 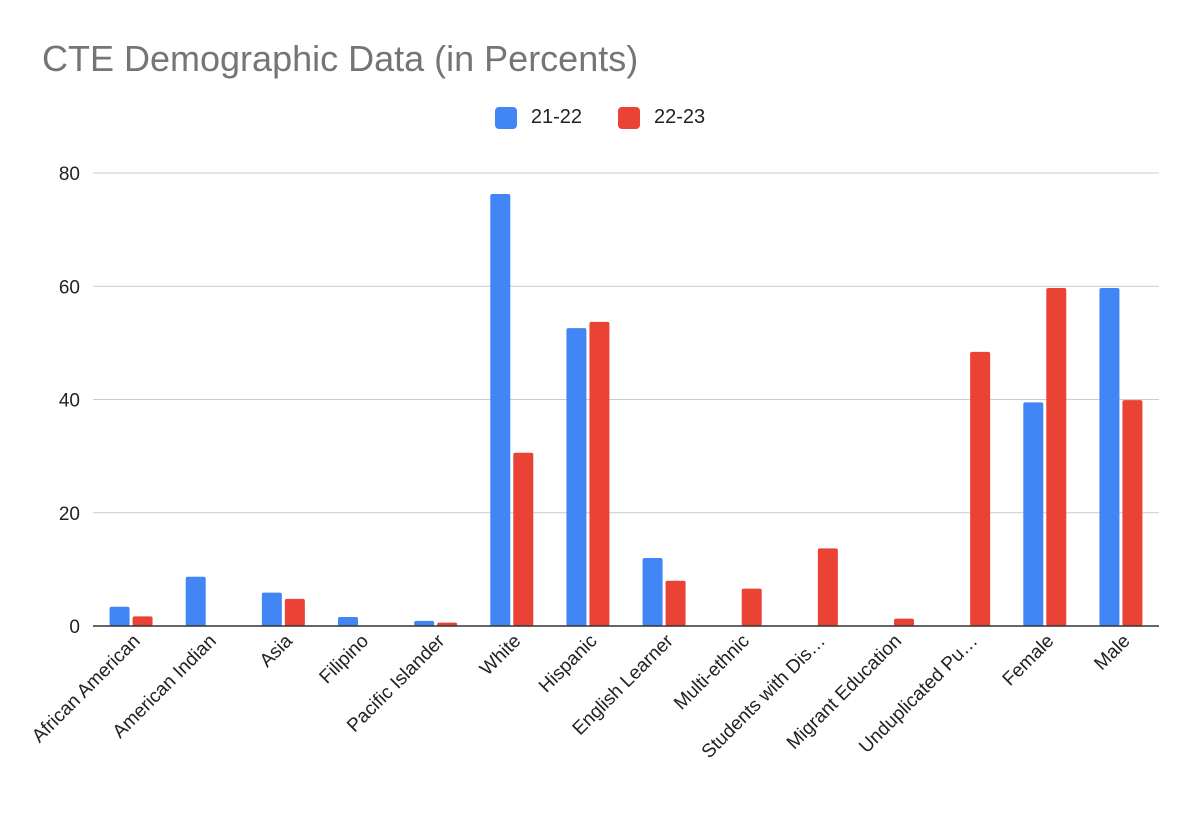 I want to click on legend-entry-series-1: 21-22, so click(x=538, y=117).